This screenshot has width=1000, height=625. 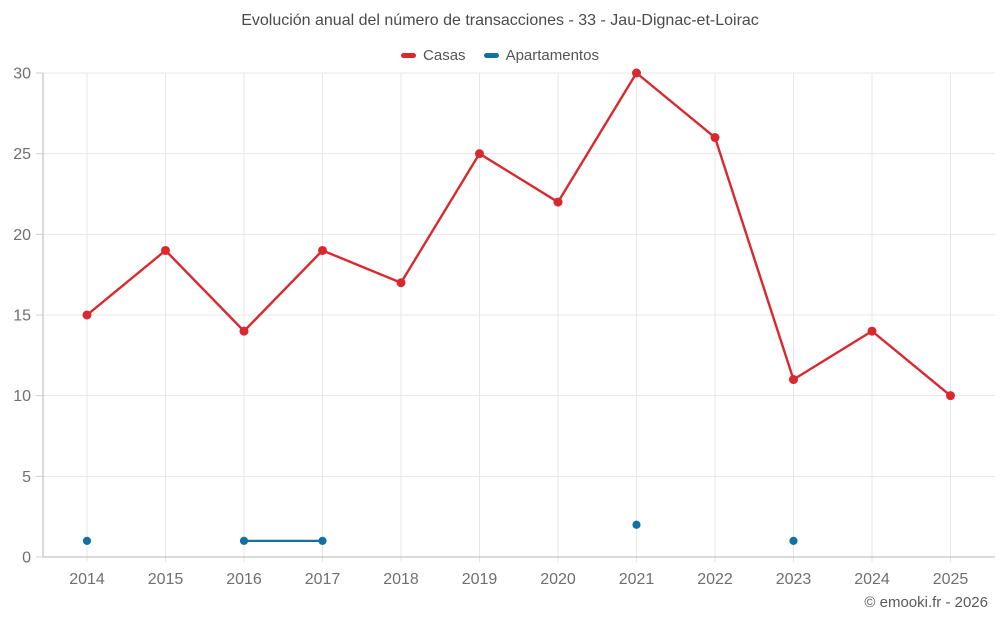 I want to click on copyright-text: © emooki.fr - 2026, so click(x=926, y=602).